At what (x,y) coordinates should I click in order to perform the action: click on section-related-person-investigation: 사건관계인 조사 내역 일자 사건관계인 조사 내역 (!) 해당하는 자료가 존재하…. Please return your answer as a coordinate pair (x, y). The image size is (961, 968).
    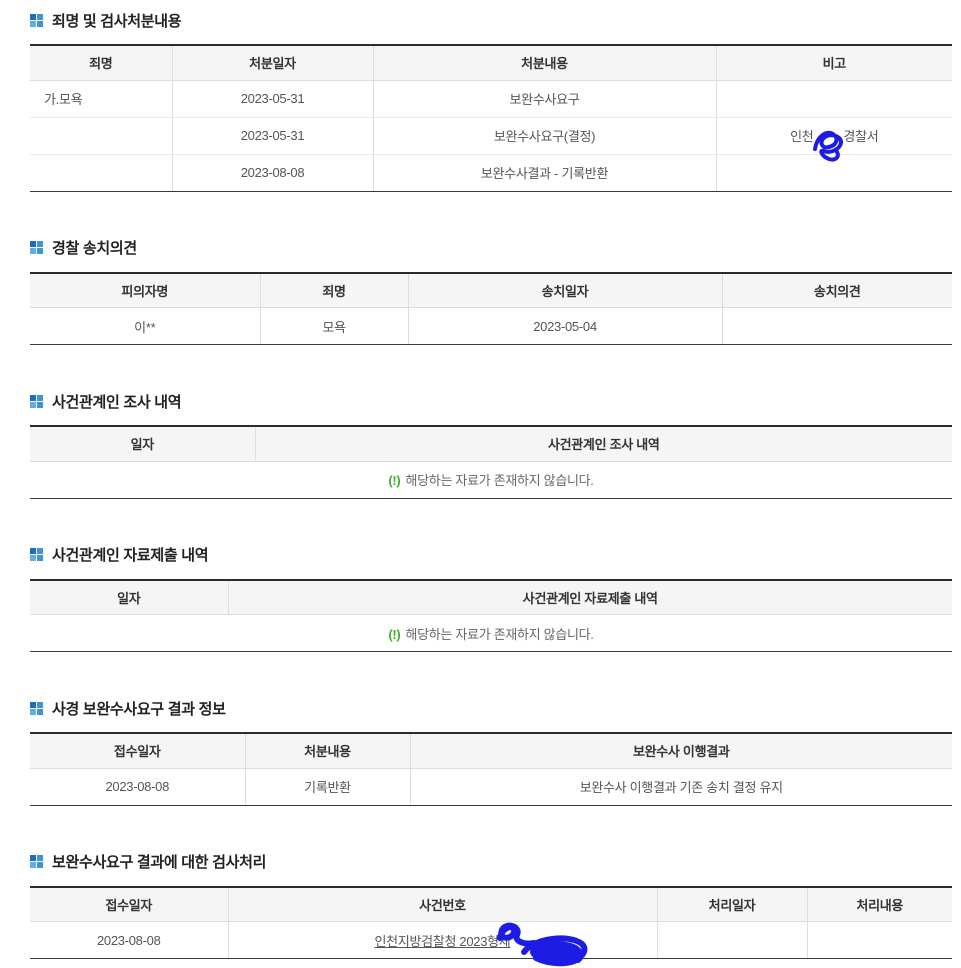
    Looking at the image, I should click on (491, 445).